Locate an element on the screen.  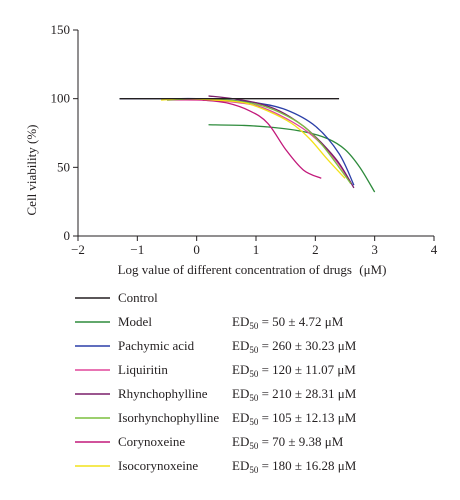
legend-entry-isorhynchophylline: Isorhynchophylline ED50 = 105 ± 12.13 μM is located at coordinates (216, 418).